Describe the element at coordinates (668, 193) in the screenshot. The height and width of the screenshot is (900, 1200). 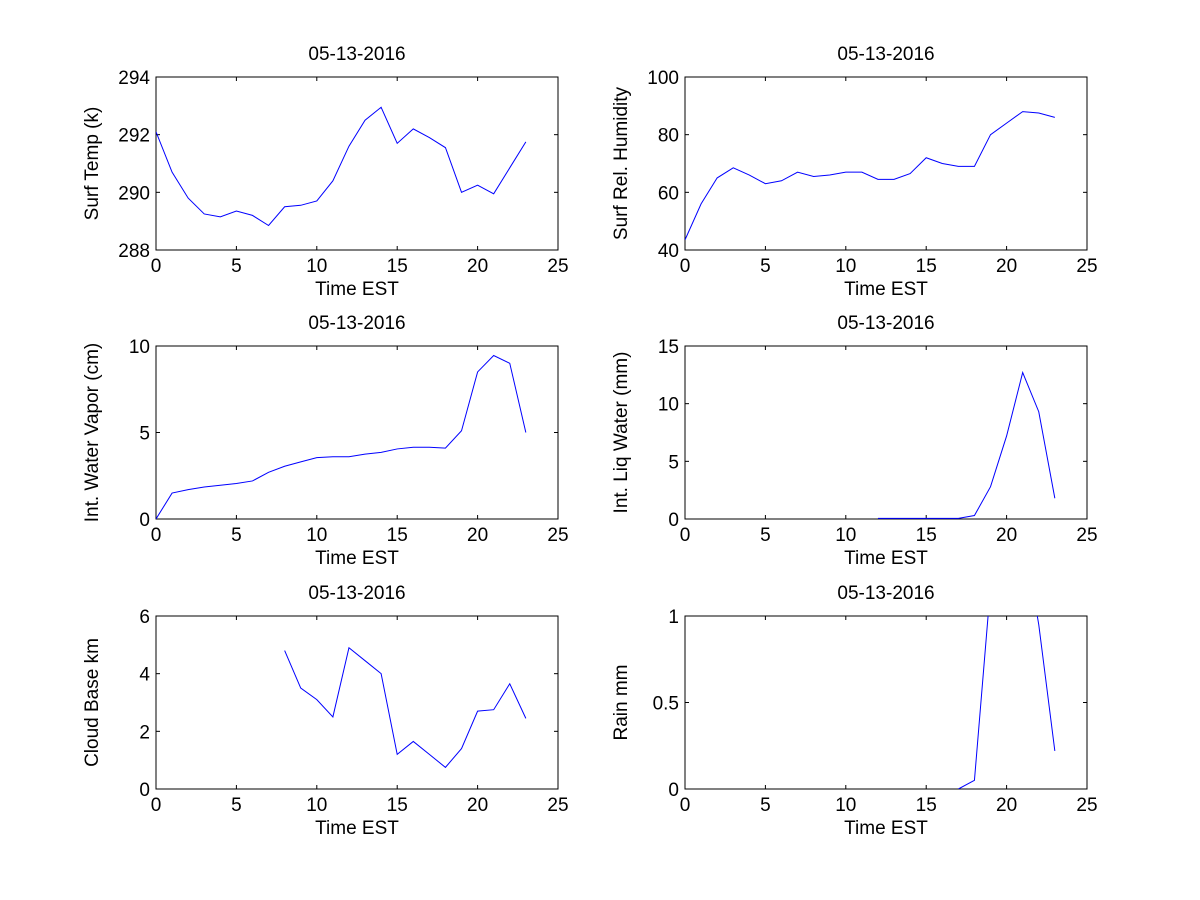
I see `y-tick-label: 60` at that location.